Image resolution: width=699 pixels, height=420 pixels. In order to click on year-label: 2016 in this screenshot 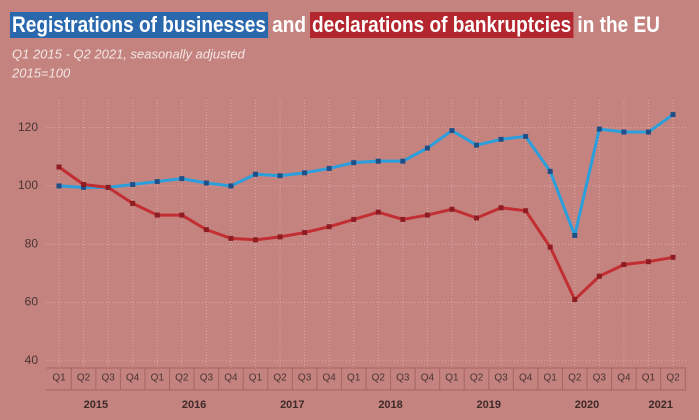, I will do `click(194, 405)`.